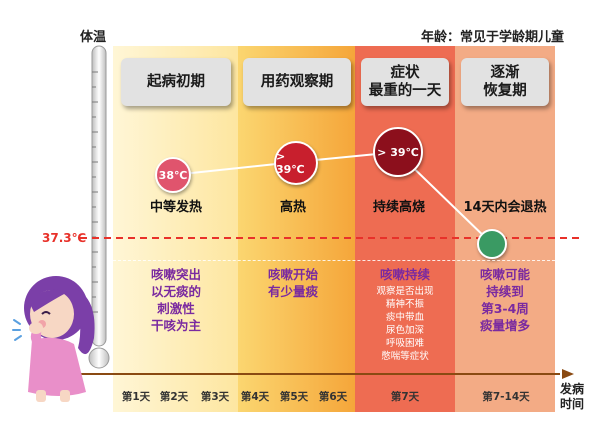 This screenshot has height=422, width=594. I want to click on y-axis-label: 体温, so click(93, 37).